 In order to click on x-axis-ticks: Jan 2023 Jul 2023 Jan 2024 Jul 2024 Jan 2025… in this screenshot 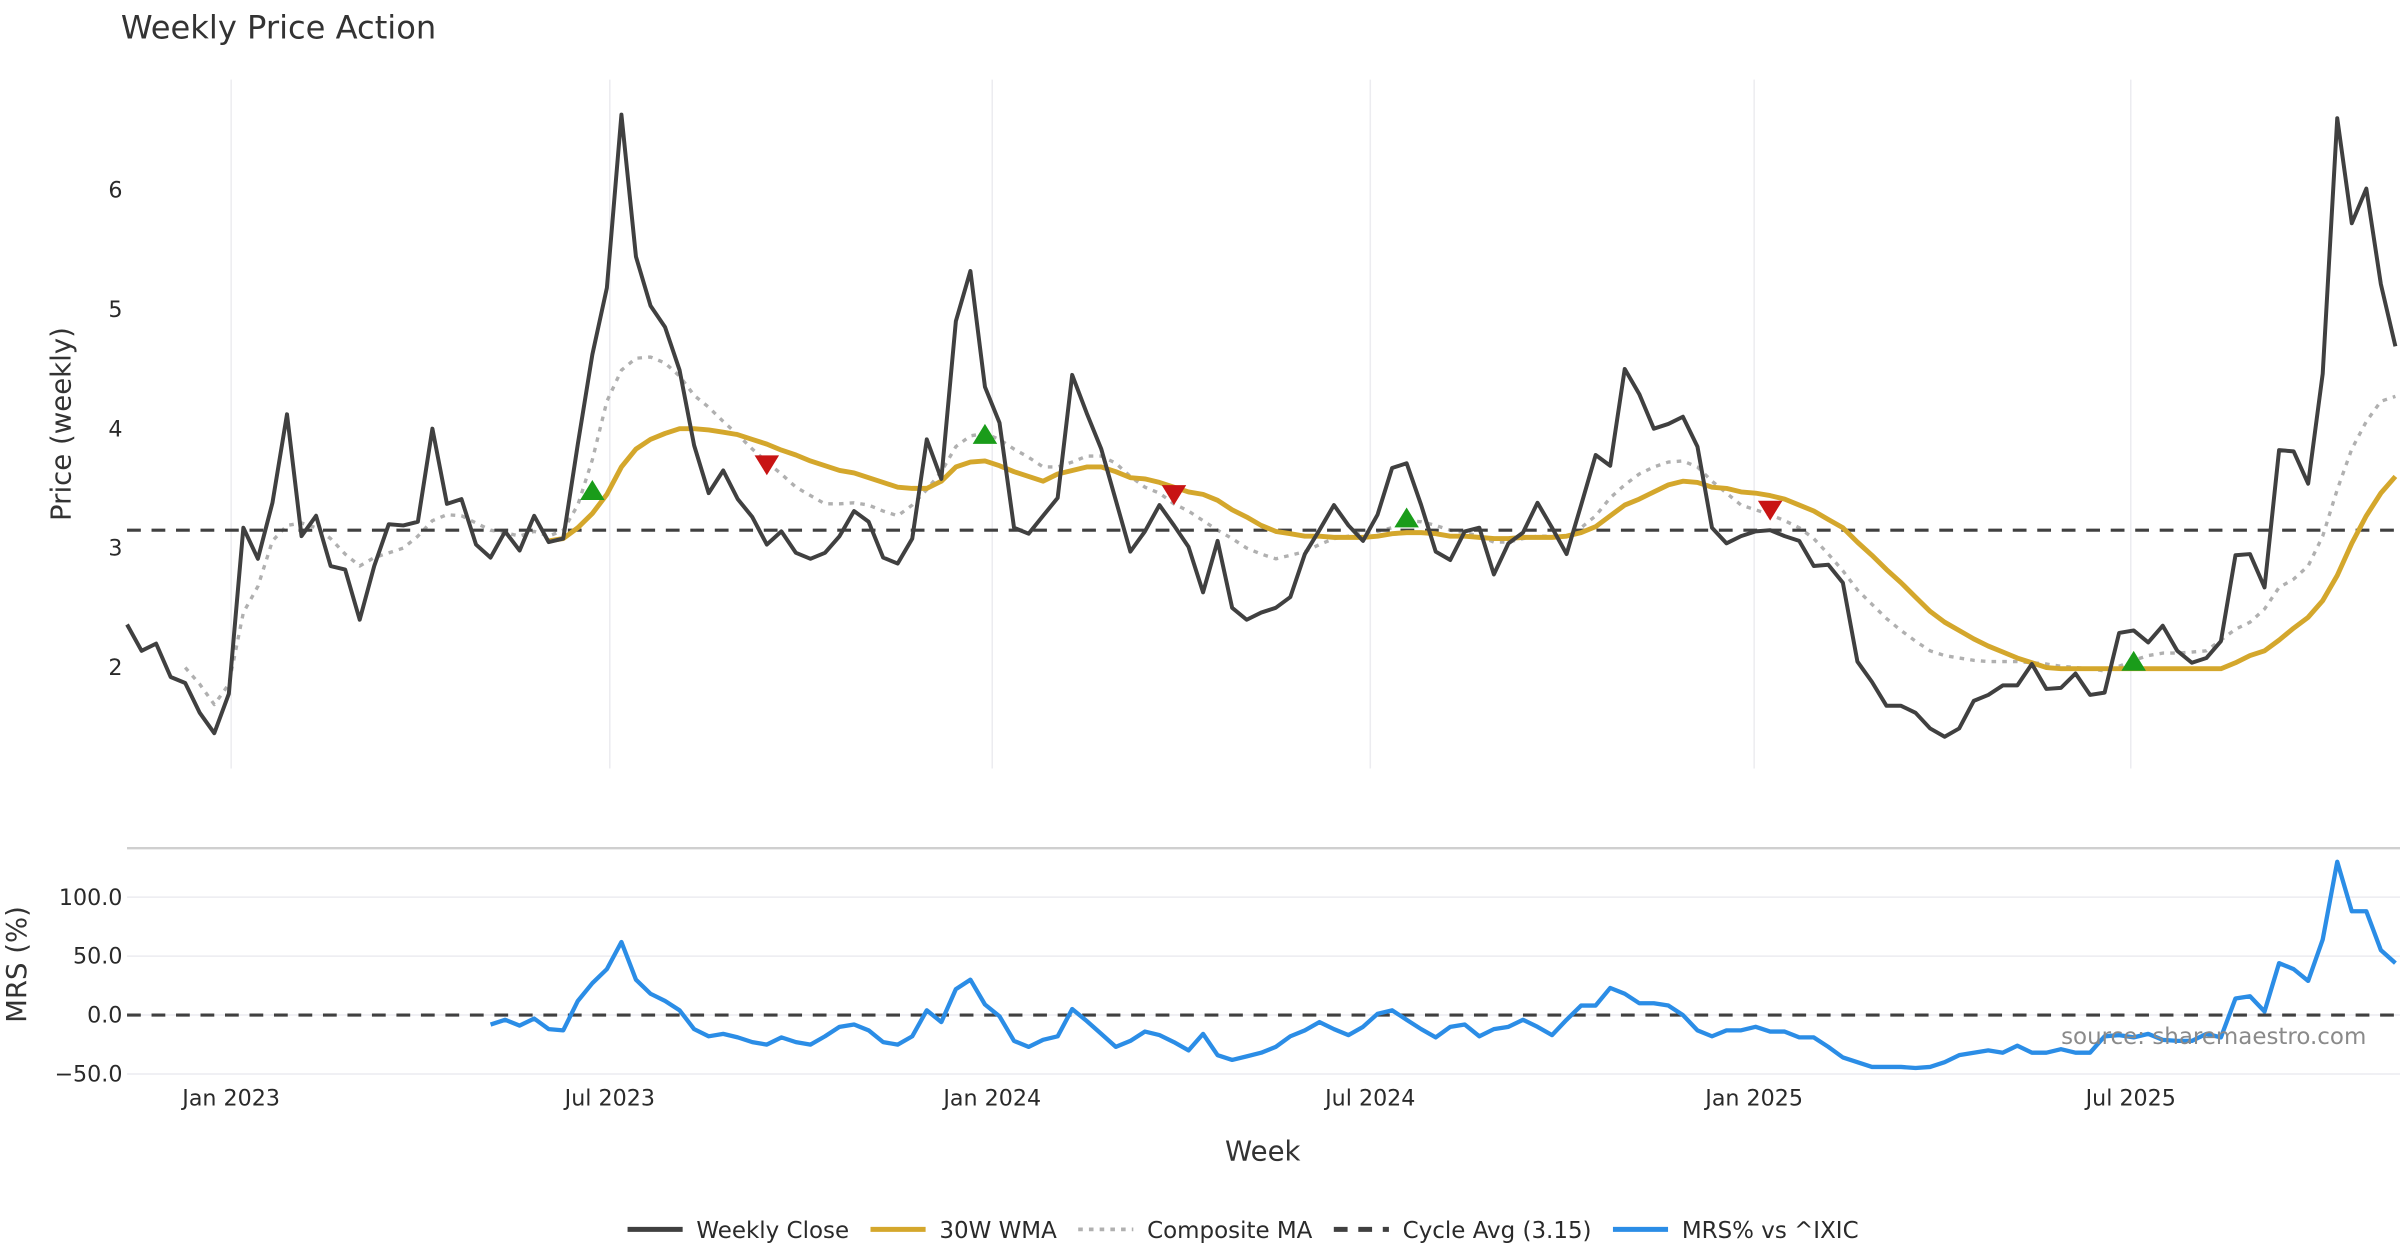, I will do `click(1178, 1098)`.